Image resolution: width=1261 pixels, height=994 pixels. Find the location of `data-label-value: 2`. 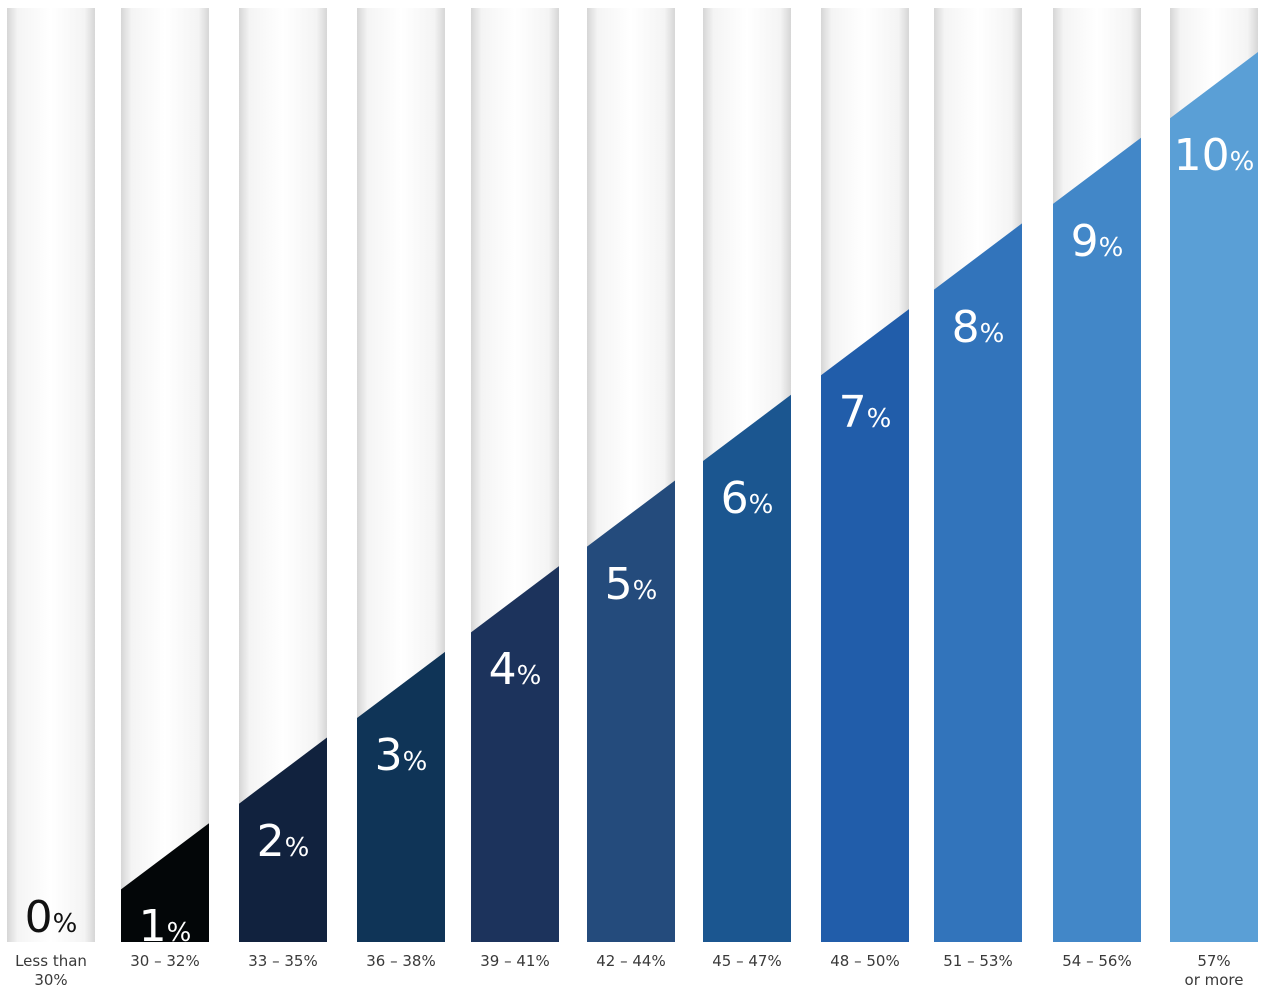

data-label-value: 2 is located at coordinates (270, 841).